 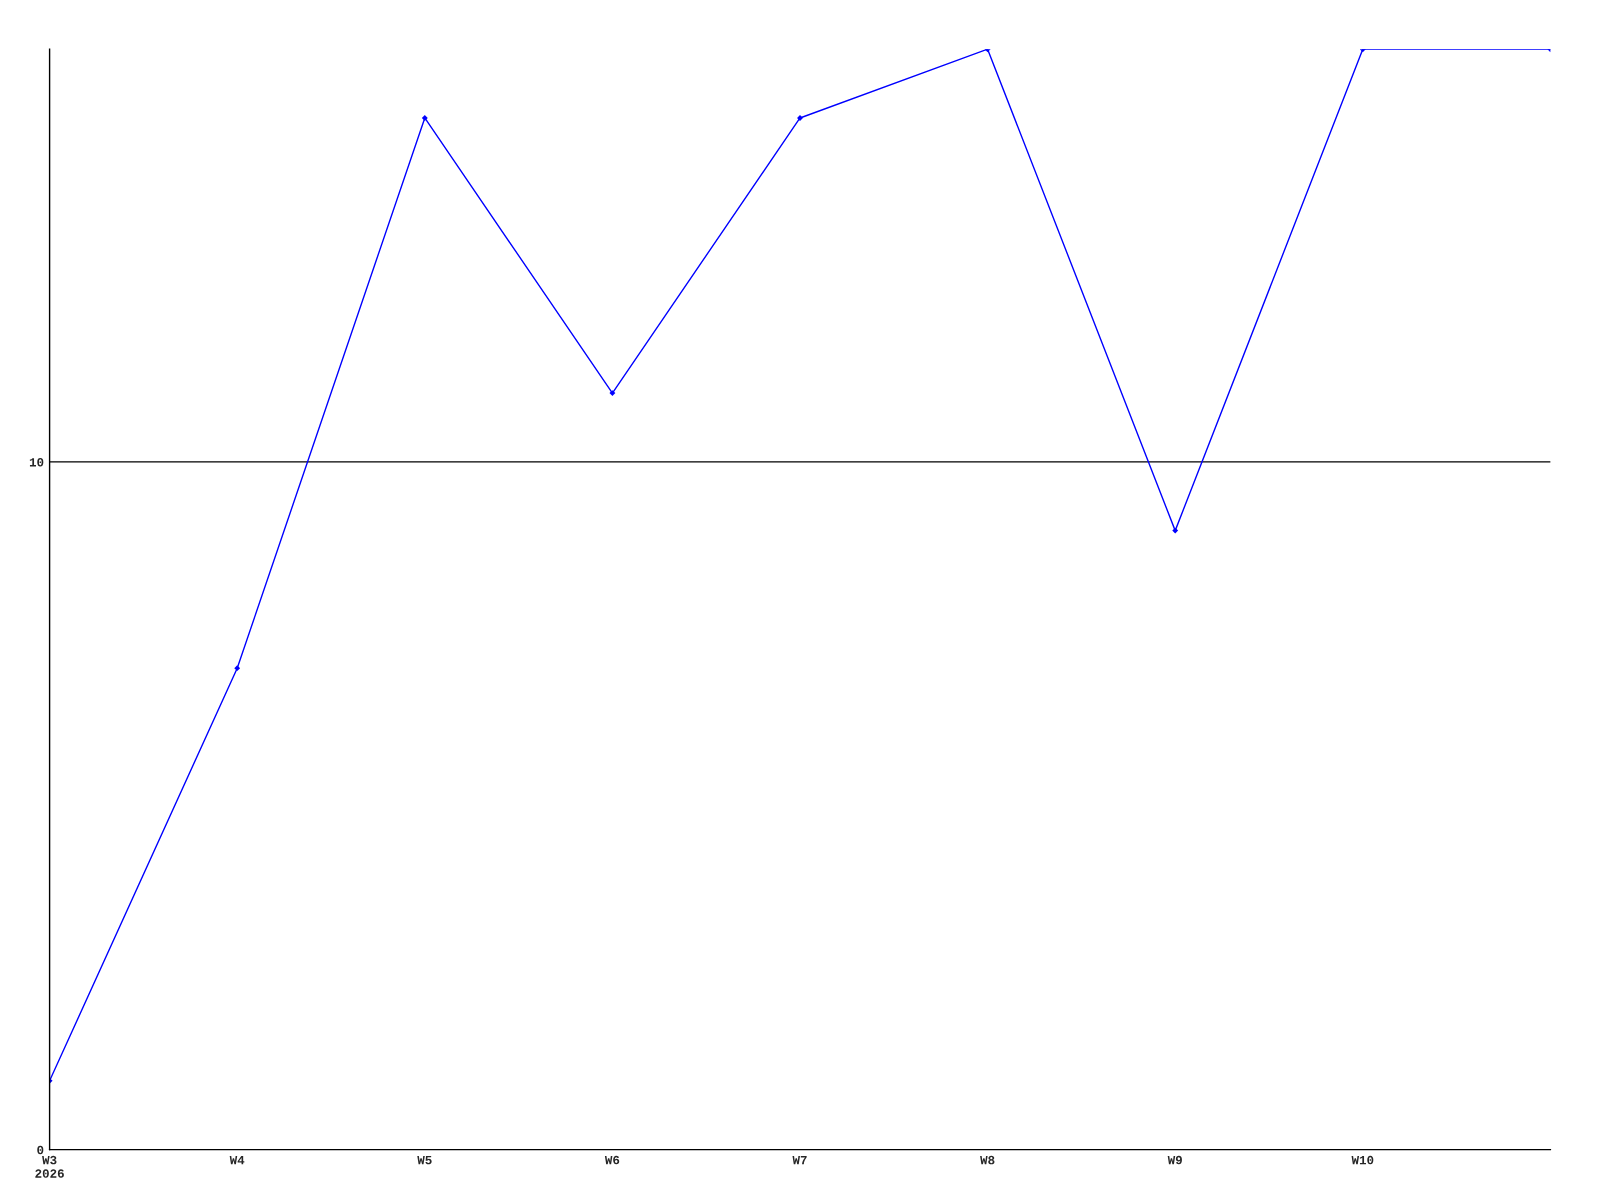 What do you see at coordinates (799, 1160) in the screenshot?
I see `x-tick-label: W7` at bounding box center [799, 1160].